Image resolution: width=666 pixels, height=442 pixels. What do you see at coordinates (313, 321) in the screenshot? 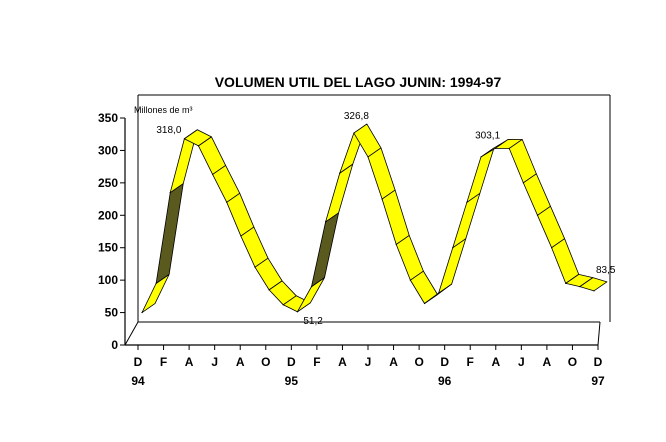
I see `data-label: 51,2` at bounding box center [313, 321].